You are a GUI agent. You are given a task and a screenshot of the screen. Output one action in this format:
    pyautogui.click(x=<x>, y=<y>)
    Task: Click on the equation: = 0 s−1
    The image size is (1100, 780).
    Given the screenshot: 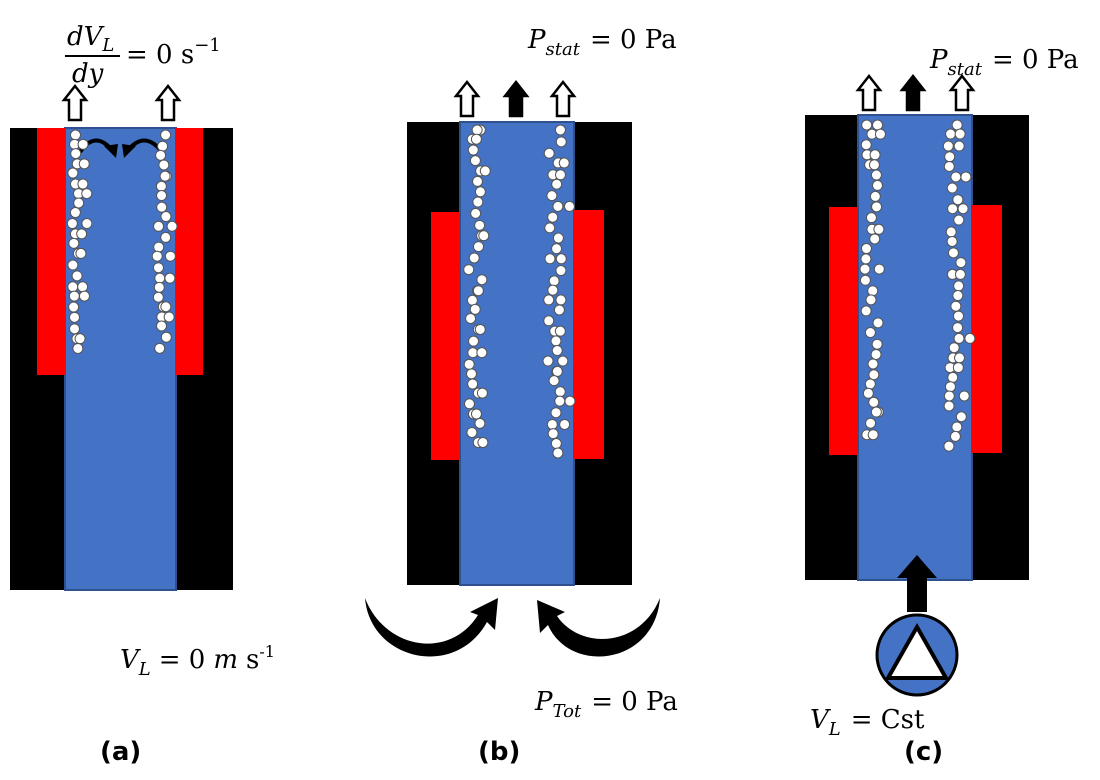 What is the action you would take?
    pyautogui.click(x=173, y=52)
    